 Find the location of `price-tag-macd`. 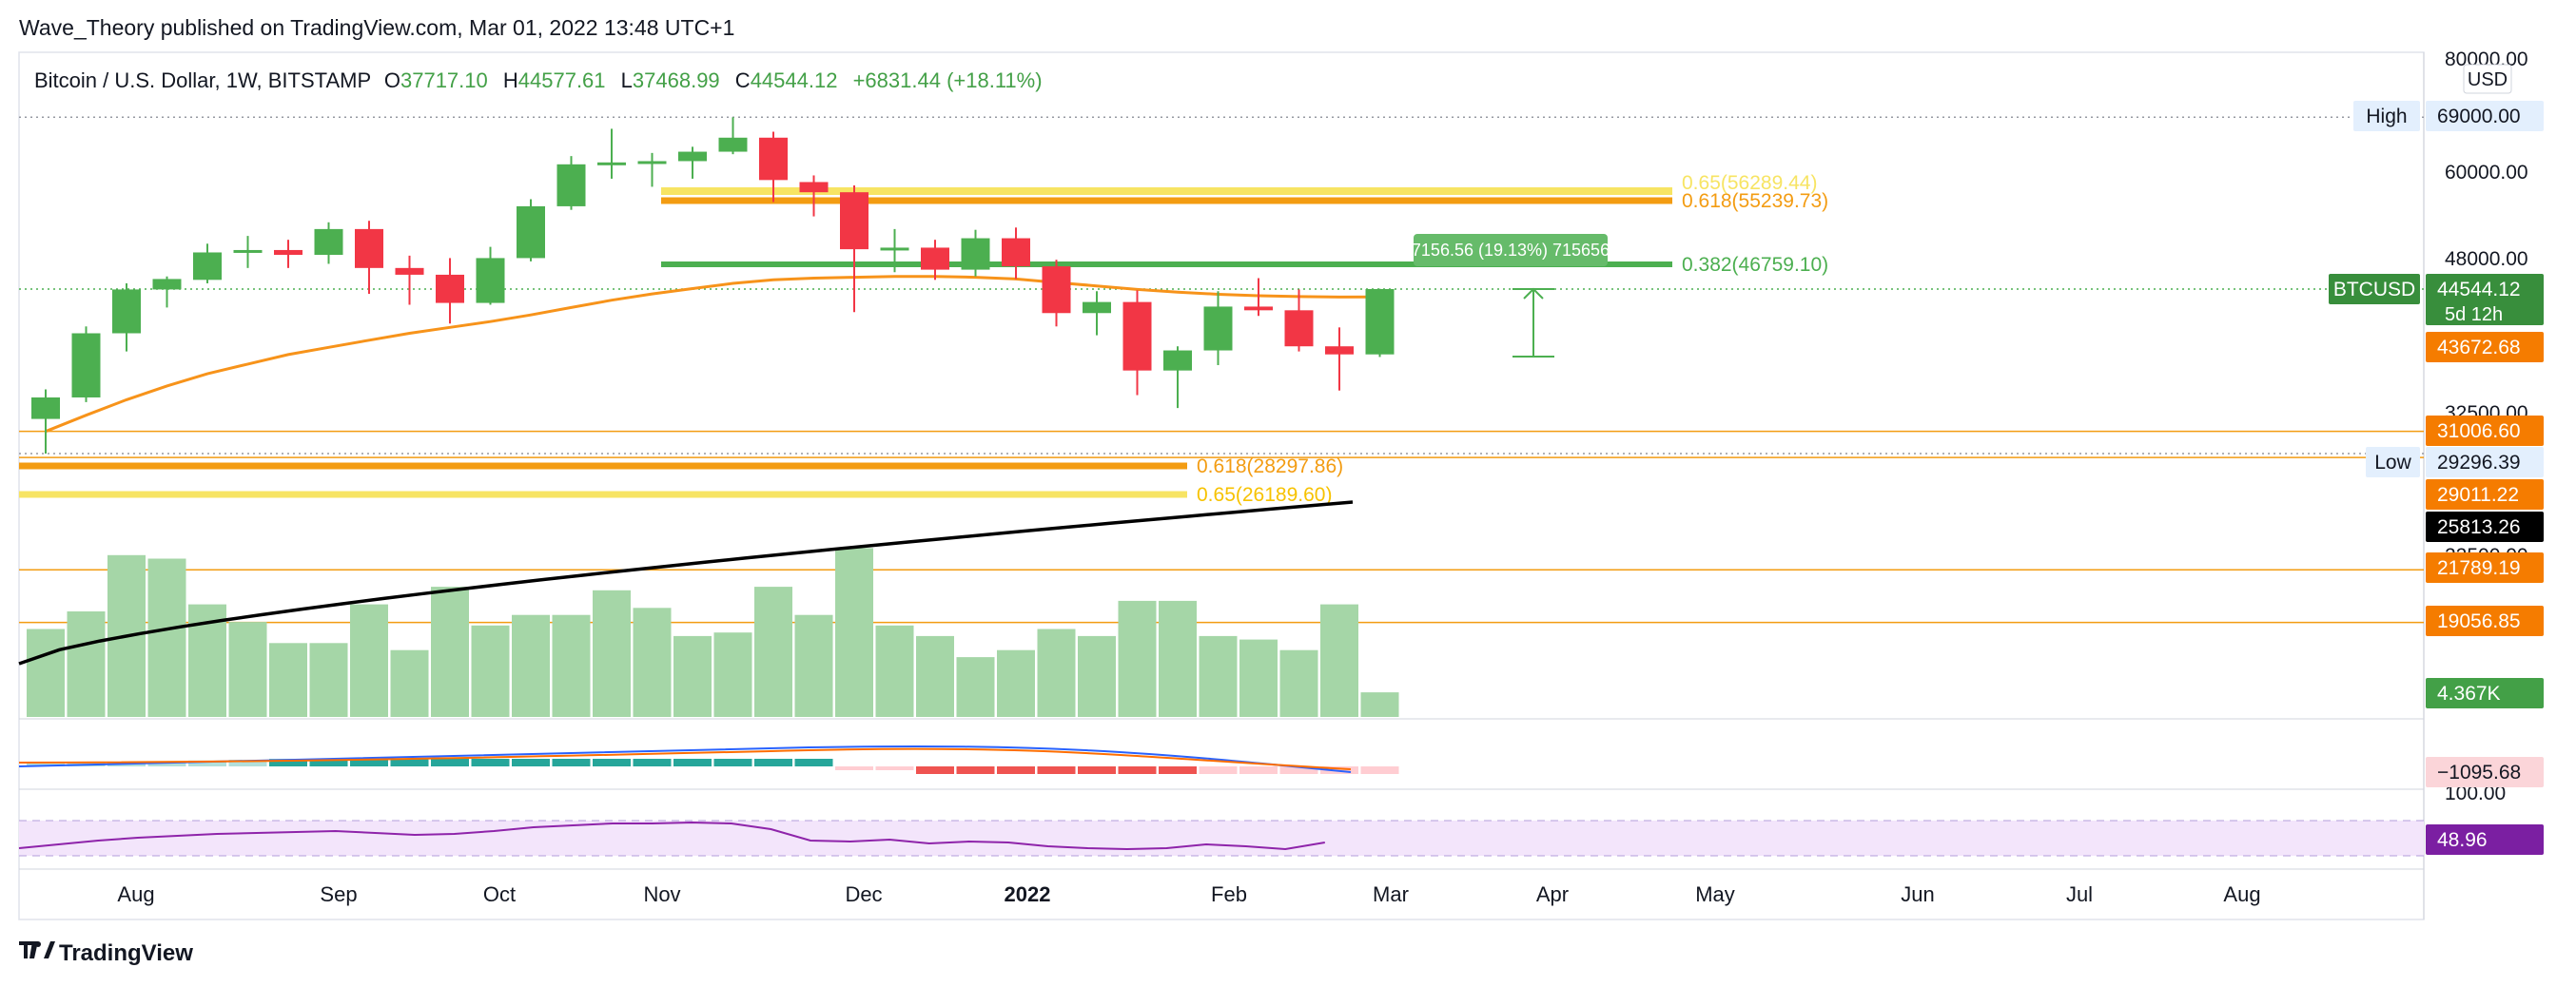

price-tag-macd is located at coordinates (2485, 772).